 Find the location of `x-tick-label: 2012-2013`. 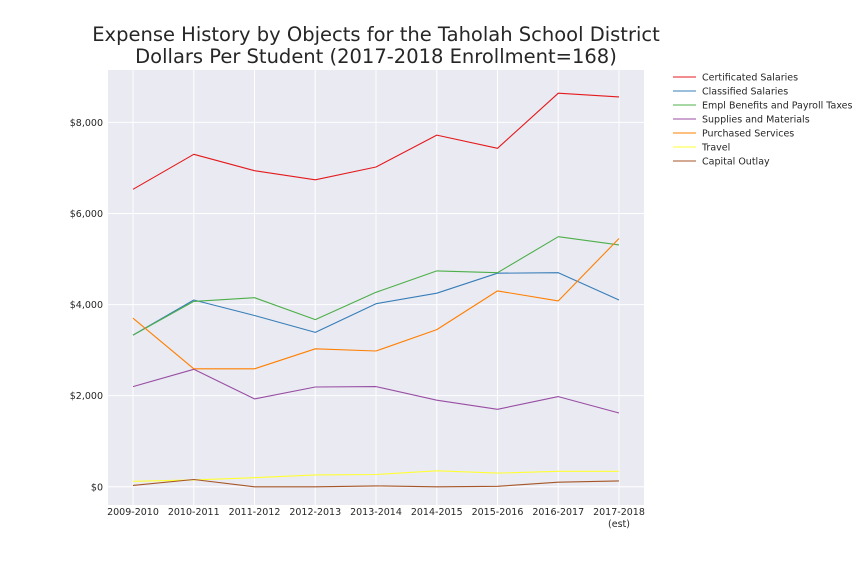

x-tick-label: 2012-2013 is located at coordinates (315, 512).